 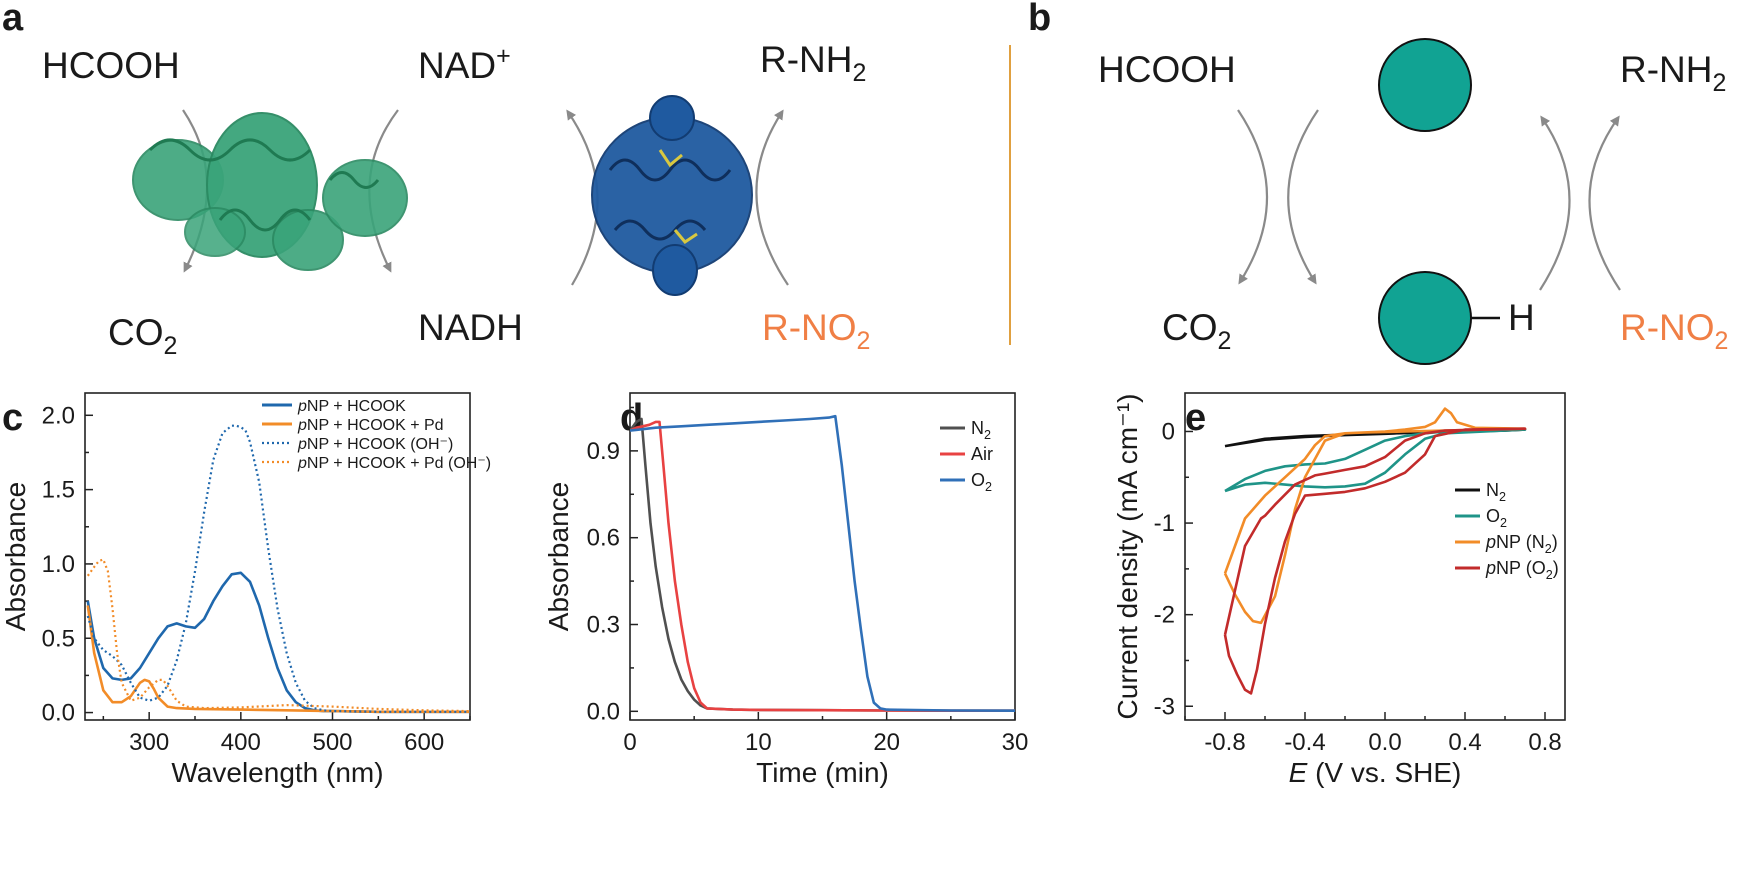 What do you see at coordinates (631, 418) in the screenshot?
I see `panel-d-label: d` at bounding box center [631, 418].